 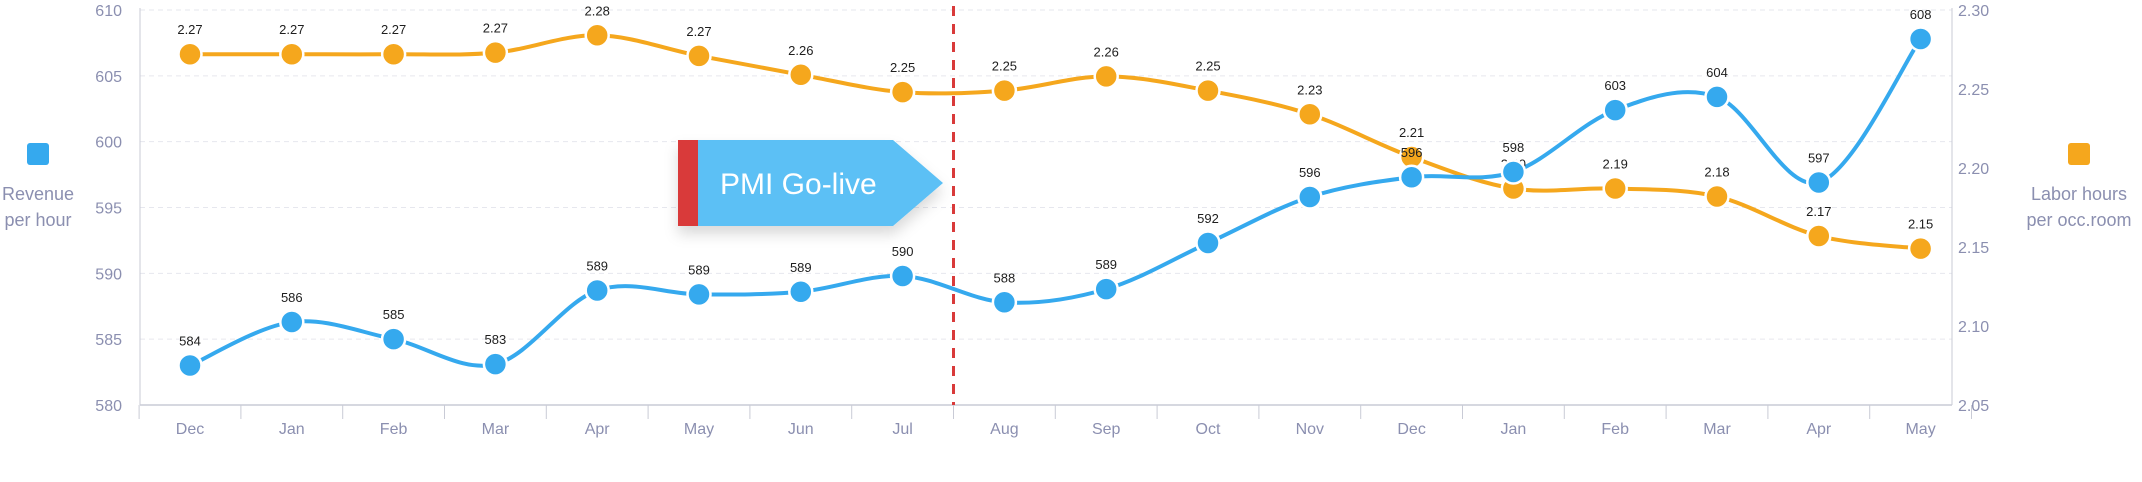 I want to click on y-right-tick-label: 2.25, so click(x=1973, y=90).